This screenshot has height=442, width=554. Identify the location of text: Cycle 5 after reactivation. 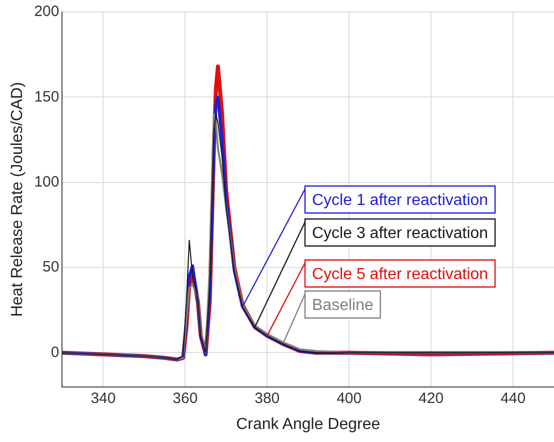
(400, 274).